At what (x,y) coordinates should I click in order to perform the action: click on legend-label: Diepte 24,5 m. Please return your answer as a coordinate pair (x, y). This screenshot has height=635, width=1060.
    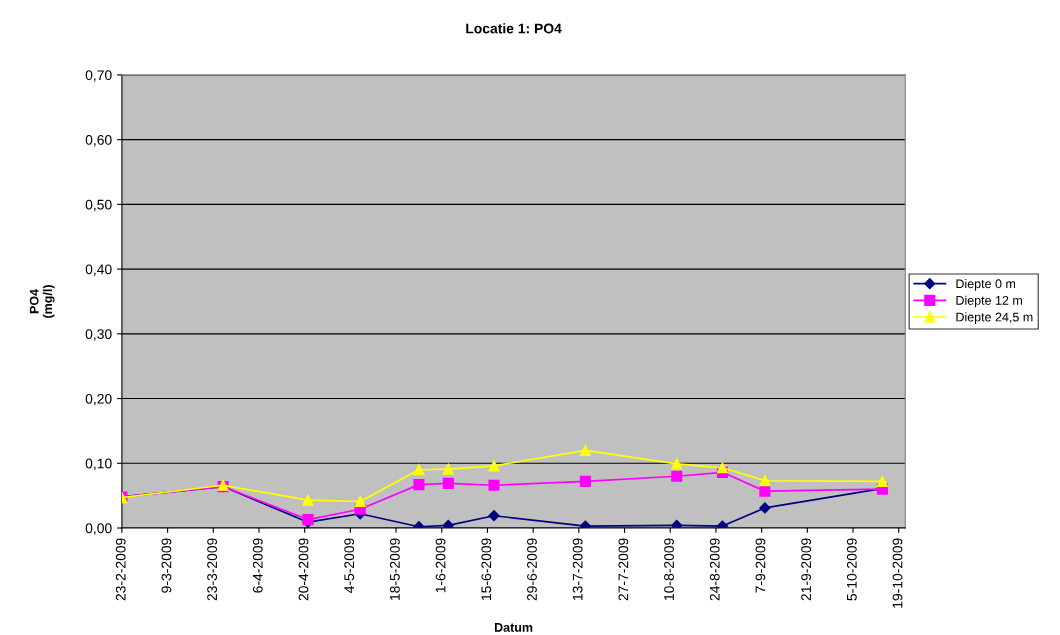
    Looking at the image, I should click on (994, 318).